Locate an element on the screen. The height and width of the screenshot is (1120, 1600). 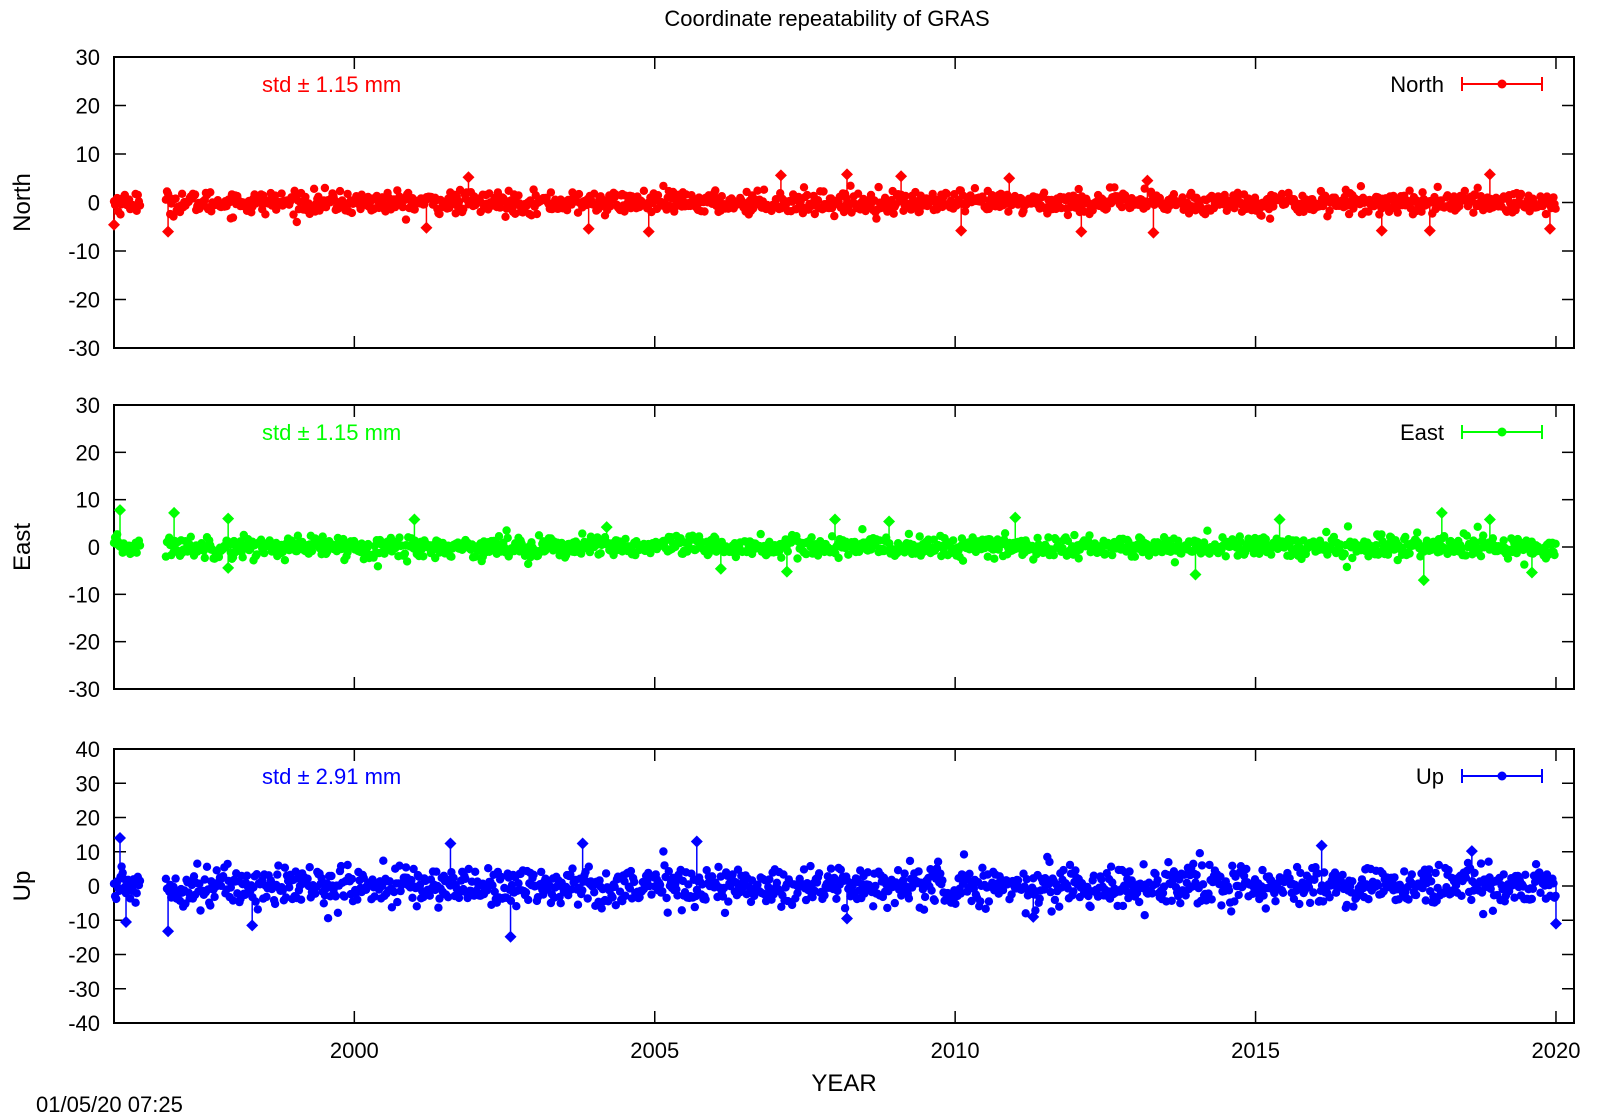
y-axis-label: Up is located at coordinates (22, 886).